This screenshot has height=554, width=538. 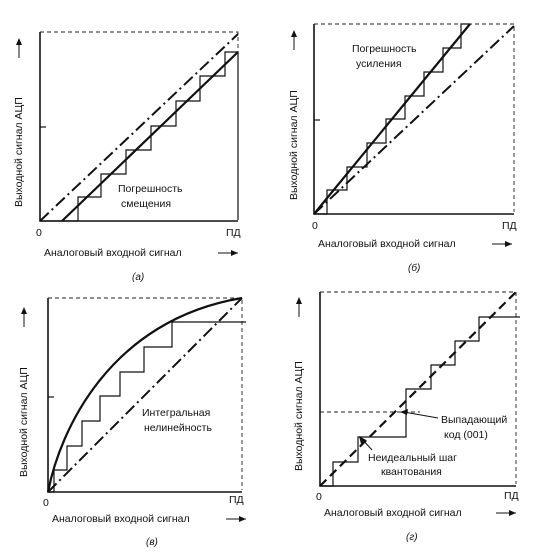 I want to click on panel-d-ideal-line, so click(x=418, y=389).